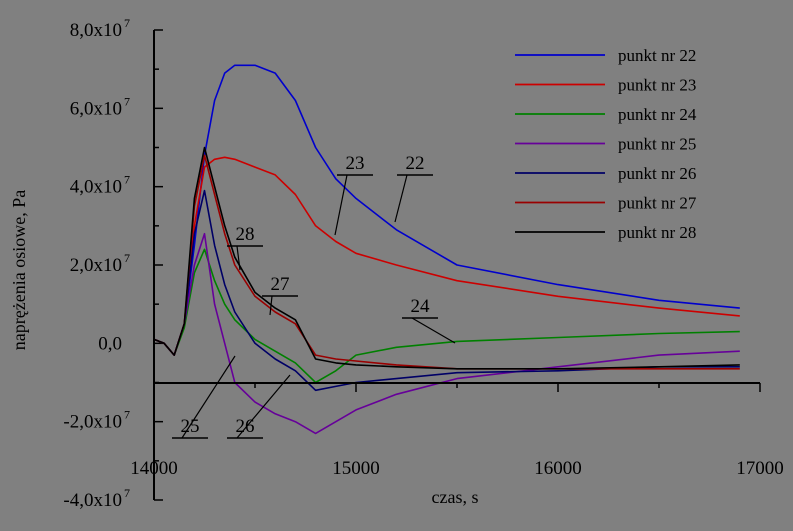  What do you see at coordinates (92, 422) in the screenshot?
I see `y-tick-label: -2,0x10` at bounding box center [92, 422].